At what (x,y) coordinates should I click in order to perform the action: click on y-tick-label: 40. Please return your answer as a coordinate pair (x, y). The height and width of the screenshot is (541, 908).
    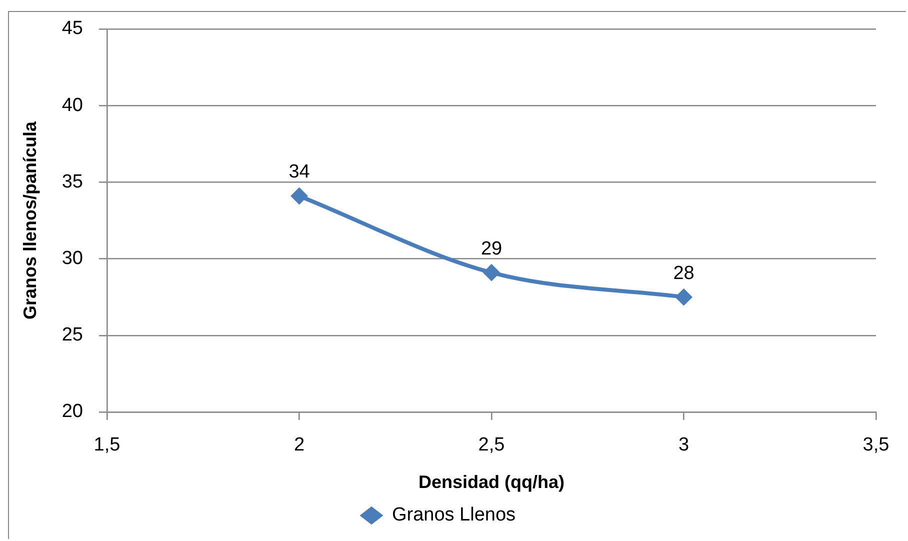
    Looking at the image, I should click on (72, 105).